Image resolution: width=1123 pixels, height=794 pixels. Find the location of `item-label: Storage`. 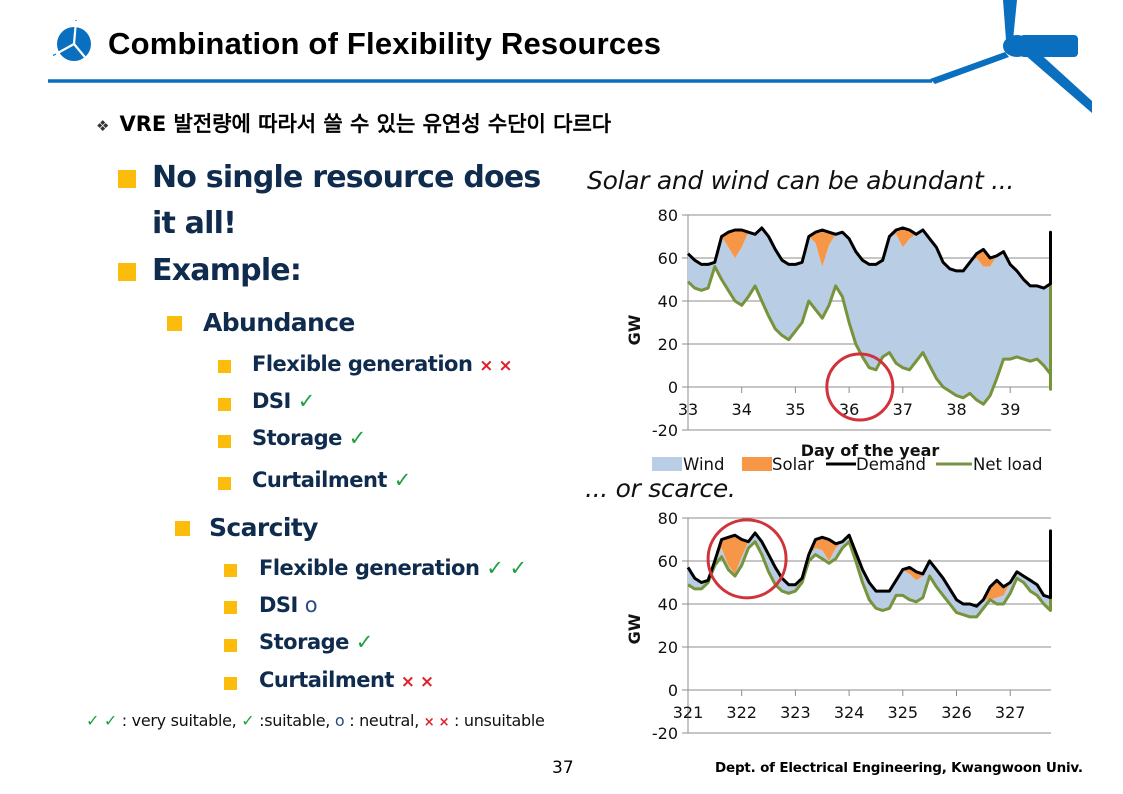

item-label: Storage is located at coordinates (297, 438).